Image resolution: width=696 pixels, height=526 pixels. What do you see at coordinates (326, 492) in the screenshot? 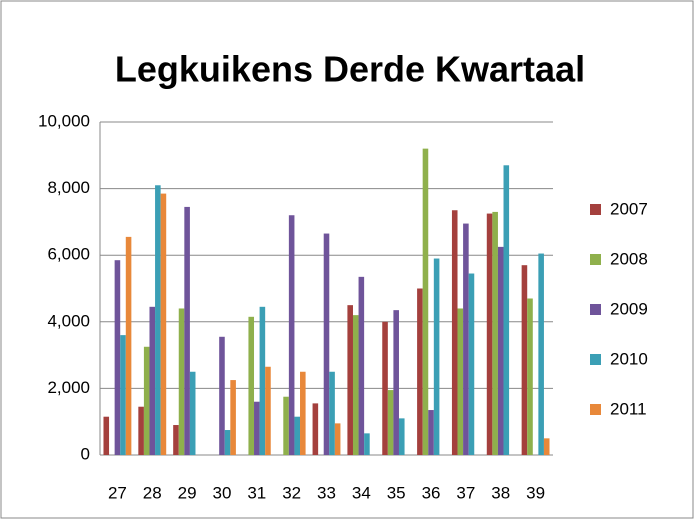
I see `x-tick-label: 33` at bounding box center [326, 492].